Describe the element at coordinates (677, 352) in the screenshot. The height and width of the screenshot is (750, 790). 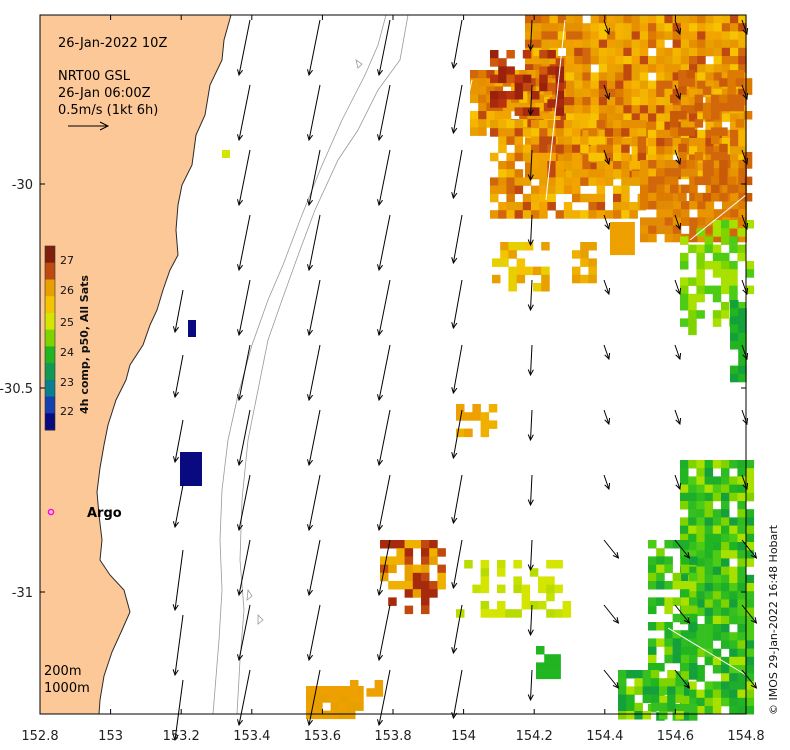
I see `current-vector` at that location.